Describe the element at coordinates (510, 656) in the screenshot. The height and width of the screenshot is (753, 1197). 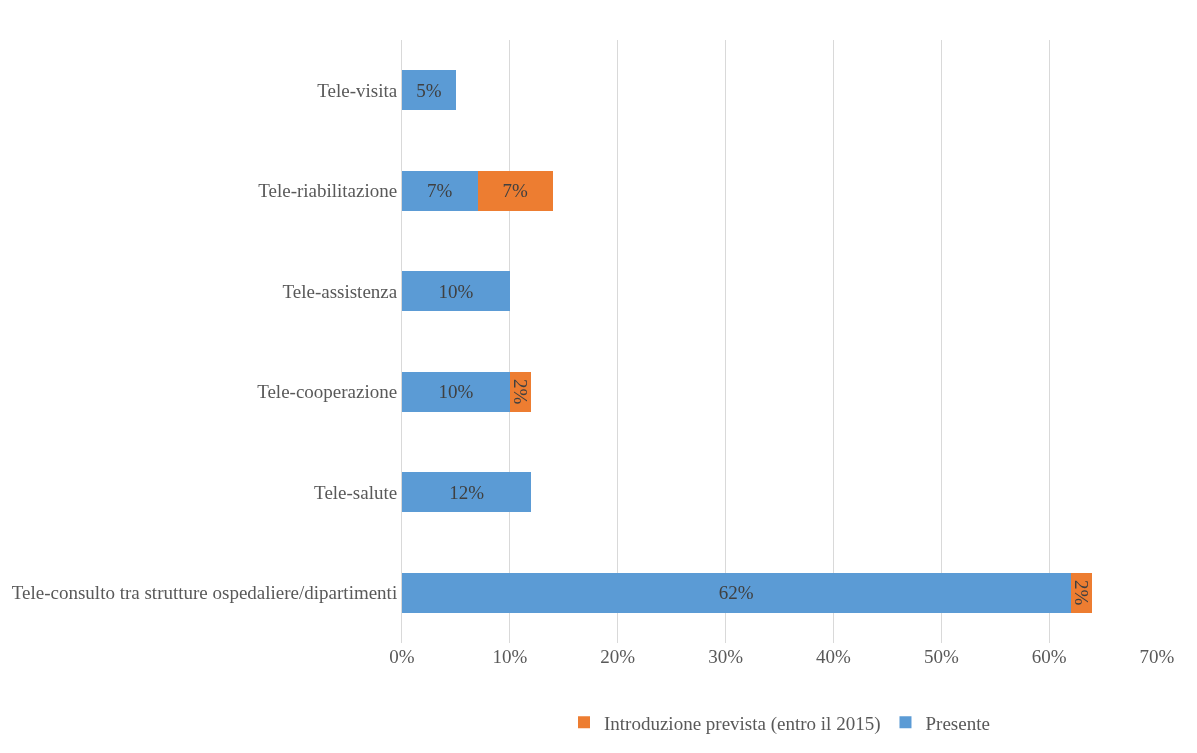
I see `x-tick-label: 10%` at that location.